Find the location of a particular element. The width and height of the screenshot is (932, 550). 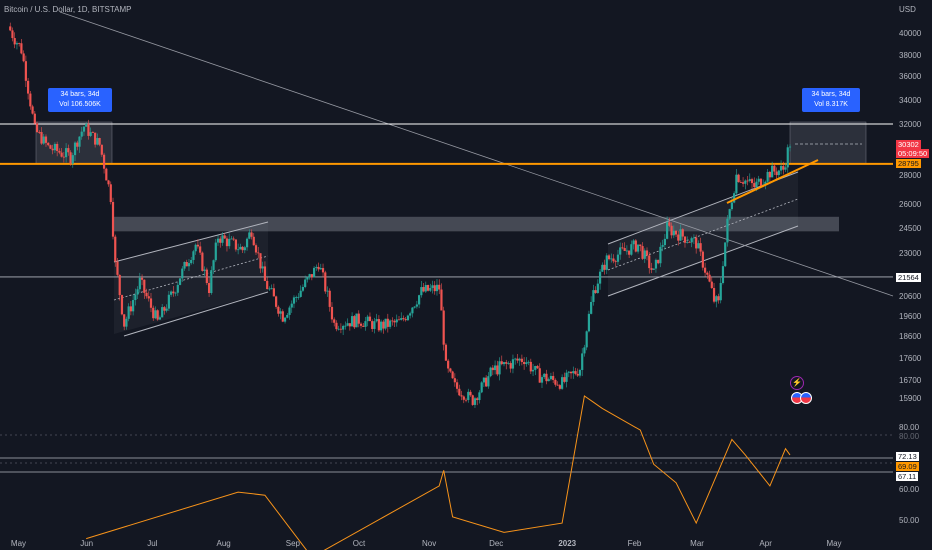

price-axis-tick: 32000 is located at coordinates (910, 124).